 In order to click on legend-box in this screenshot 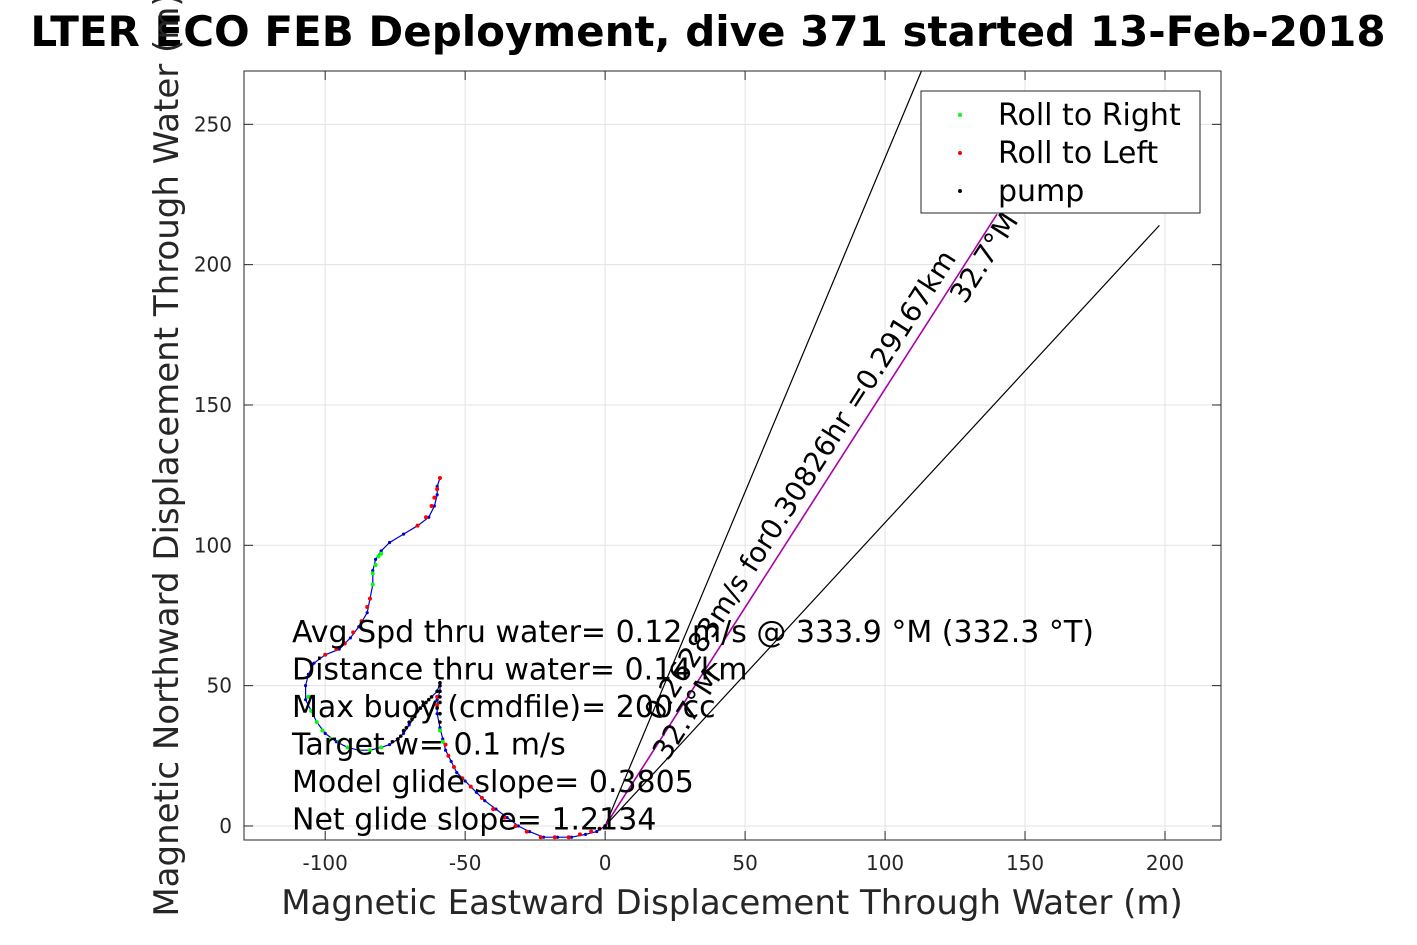, I will do `click(1060, 152)`.